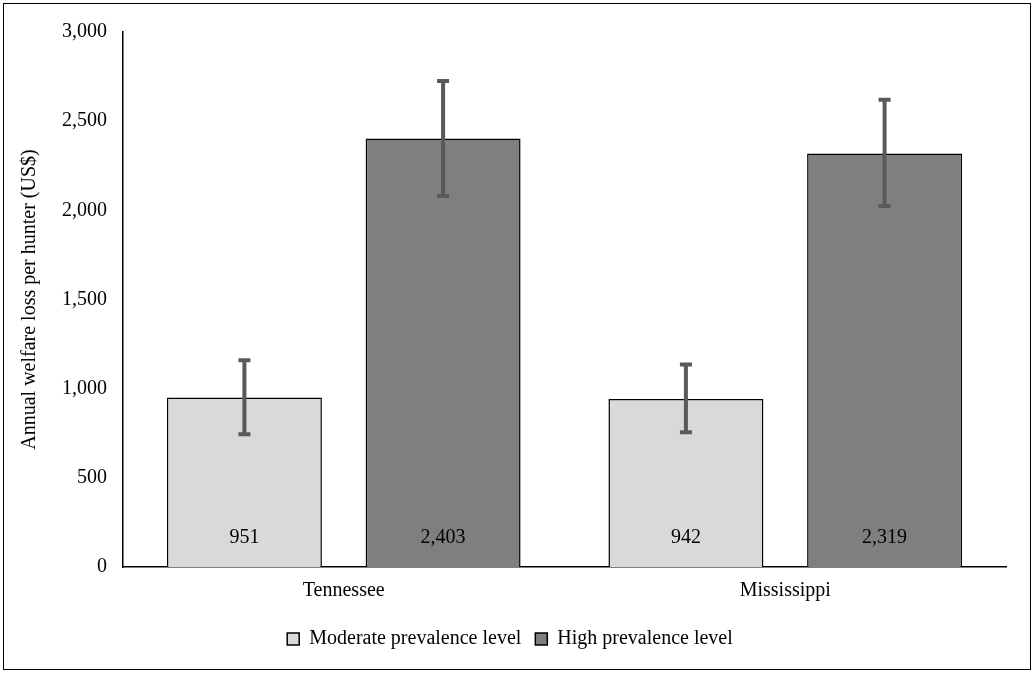  What do you see at coordinates (84, 297) in the screenshot?
I see `y-tick-label: 1,500` at bounding box center [84, 297].